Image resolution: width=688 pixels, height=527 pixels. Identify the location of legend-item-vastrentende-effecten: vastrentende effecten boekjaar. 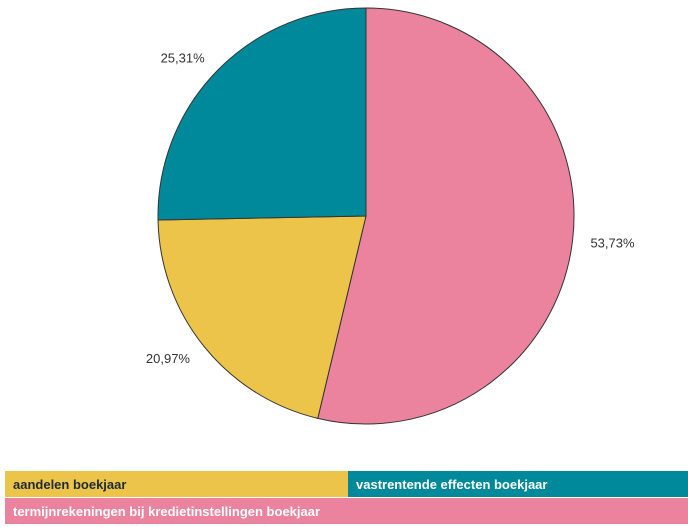
(518, 484).